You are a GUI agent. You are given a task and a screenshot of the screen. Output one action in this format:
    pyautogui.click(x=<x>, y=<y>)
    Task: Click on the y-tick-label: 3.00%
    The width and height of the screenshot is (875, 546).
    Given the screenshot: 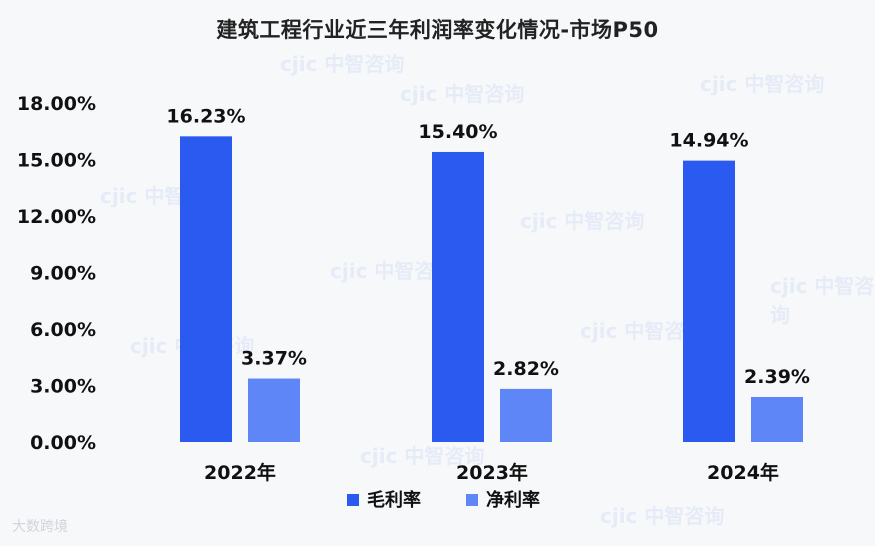 What is the action you would take?
    pyautogui.click(x=63, y=387)
    